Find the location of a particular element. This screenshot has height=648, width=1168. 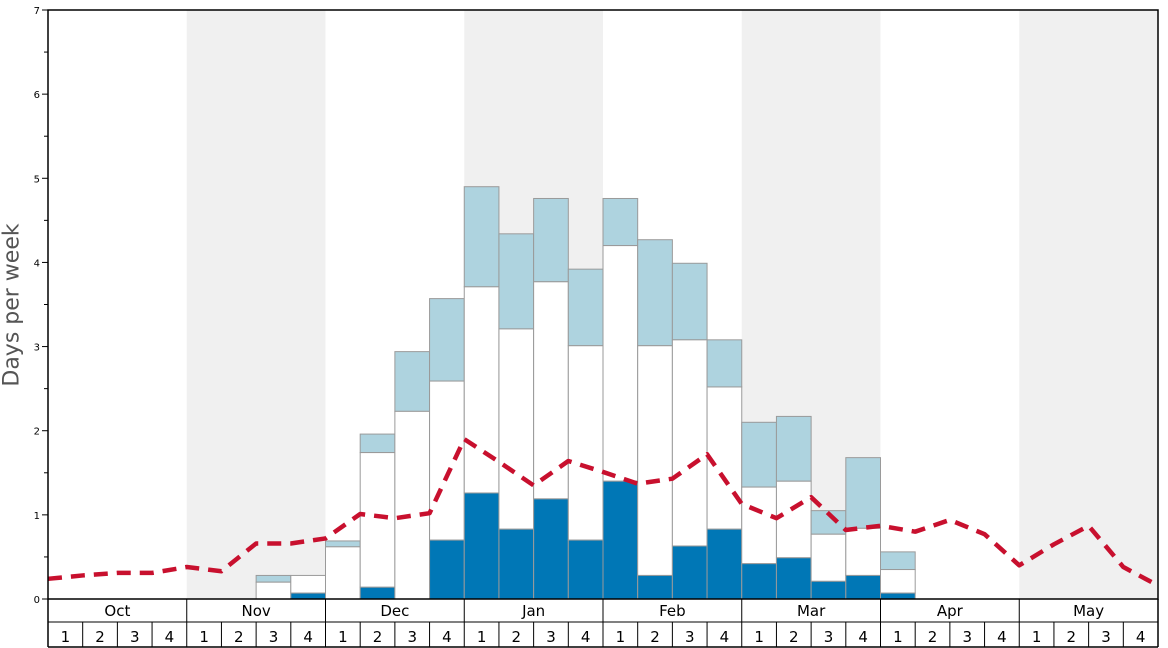

month-label: Feb is located at coordinates (672, 611).